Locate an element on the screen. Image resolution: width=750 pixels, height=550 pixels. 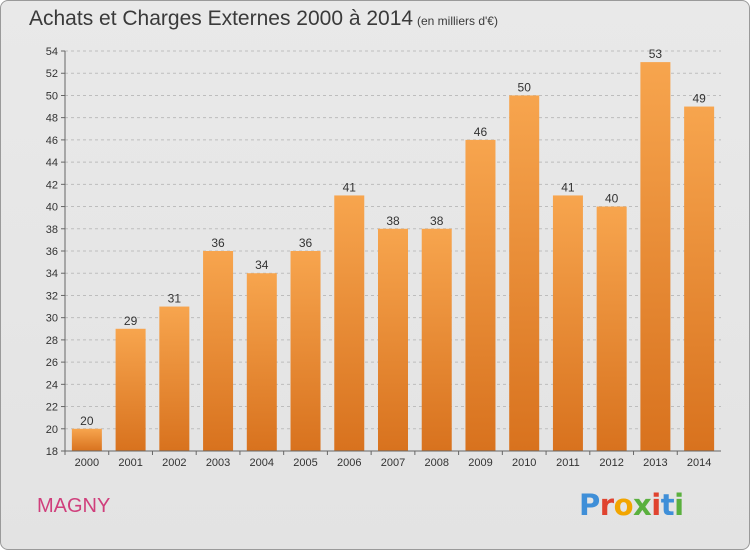
y-tick-label: 34 is located at coordinates (52, 274).